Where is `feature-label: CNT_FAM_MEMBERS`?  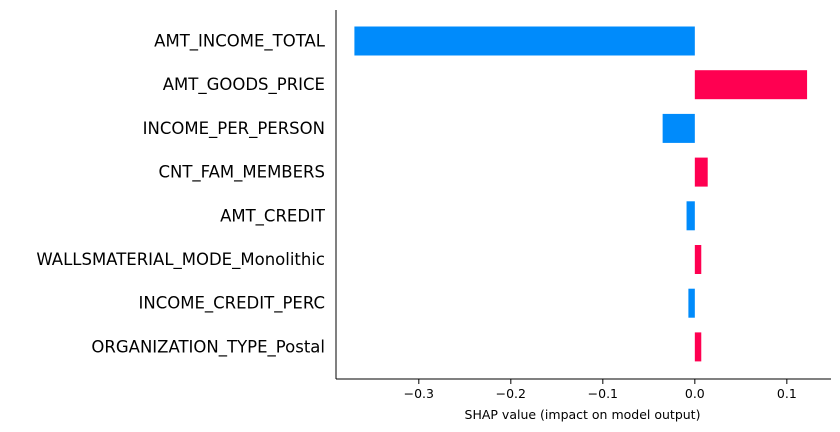
feature-label: CNT_FAM_MEMBERS is located at coordinates (241, 173).